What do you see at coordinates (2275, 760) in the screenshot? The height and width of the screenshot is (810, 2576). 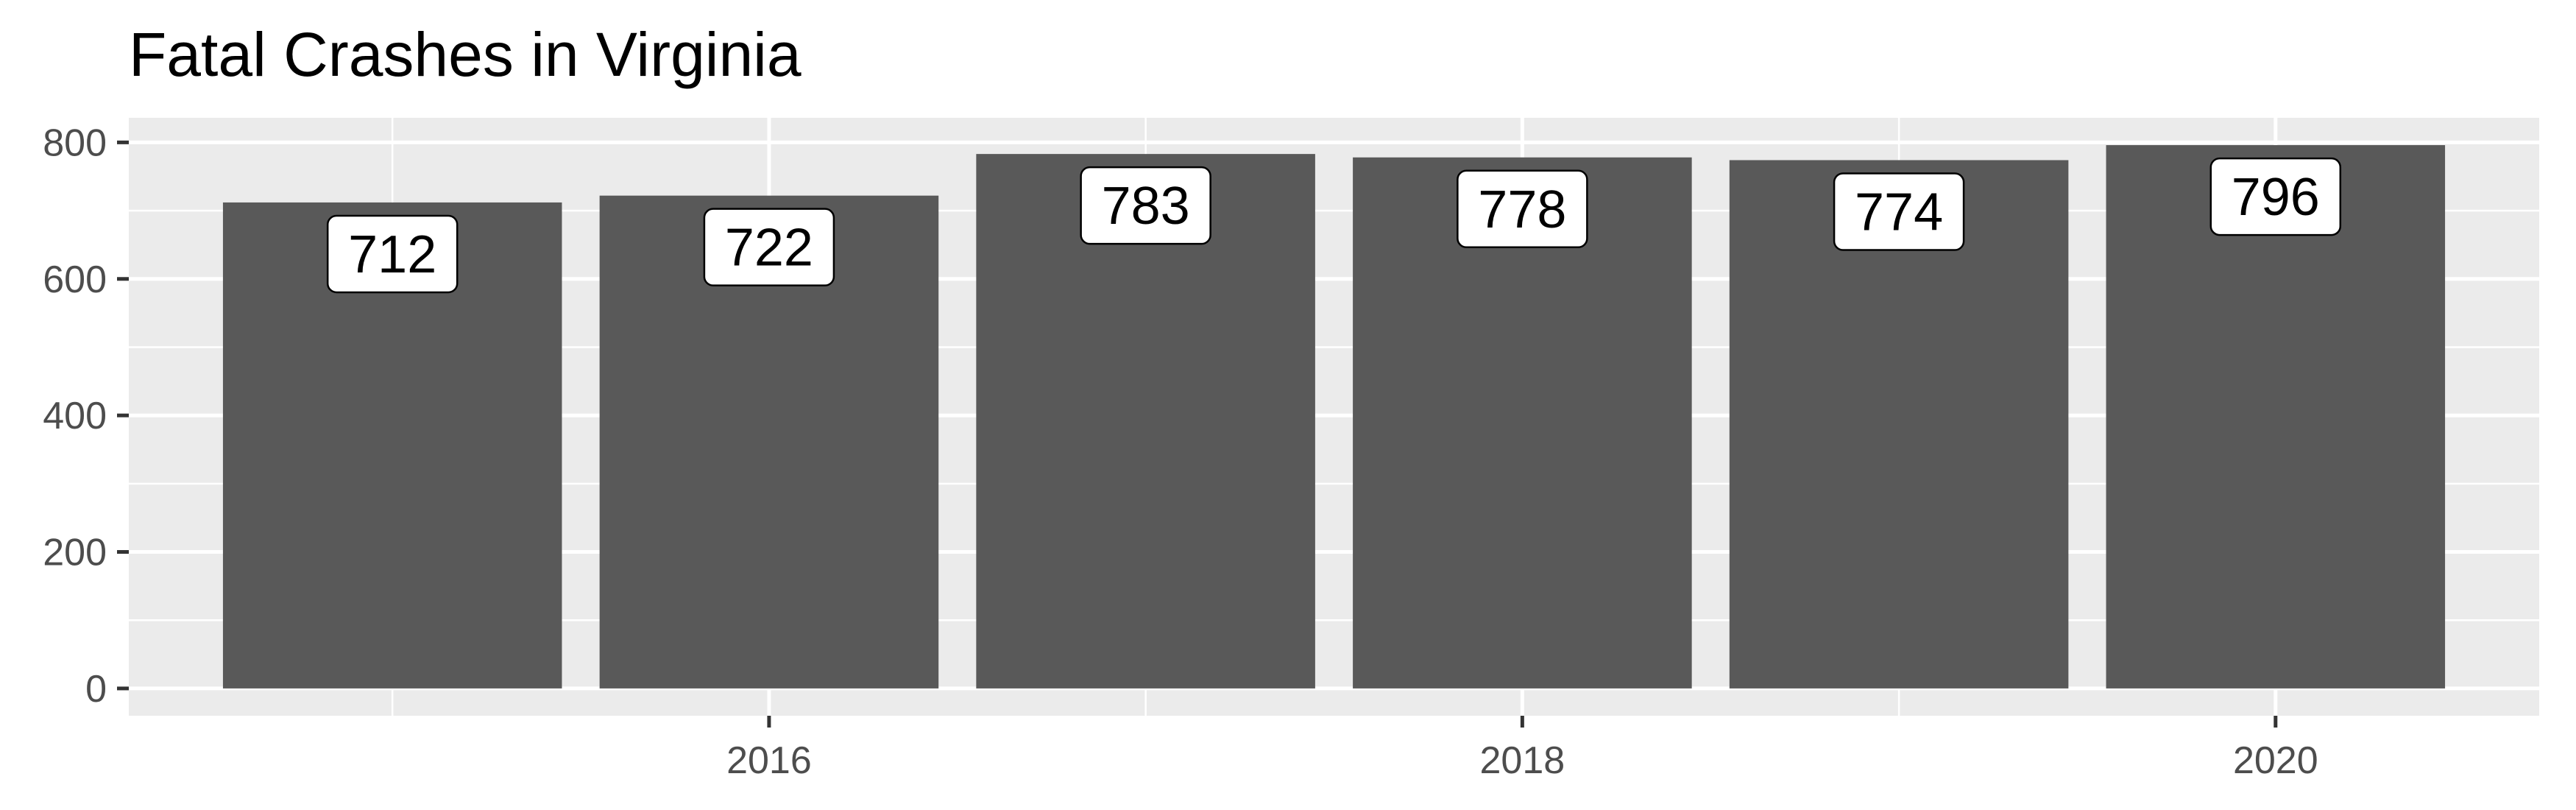 I see `x-tick-label: 2020` at bounding box center [2275, 760].